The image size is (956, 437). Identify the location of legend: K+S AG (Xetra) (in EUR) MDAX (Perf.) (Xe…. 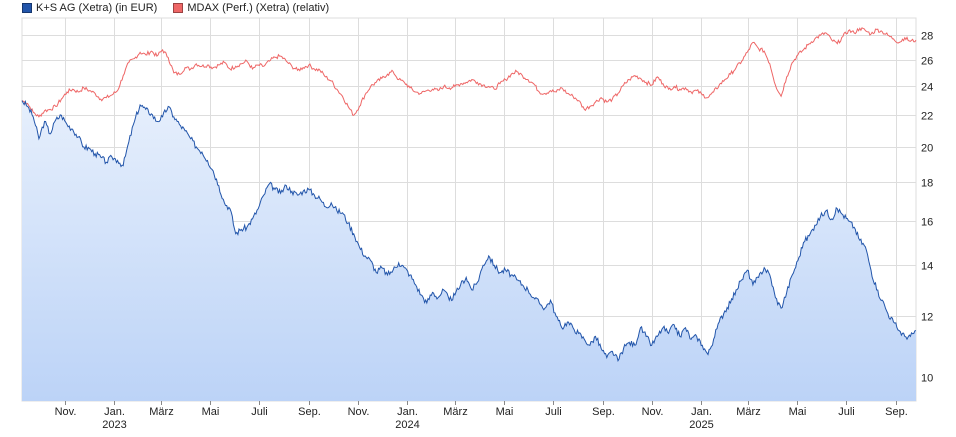
(175, 8).